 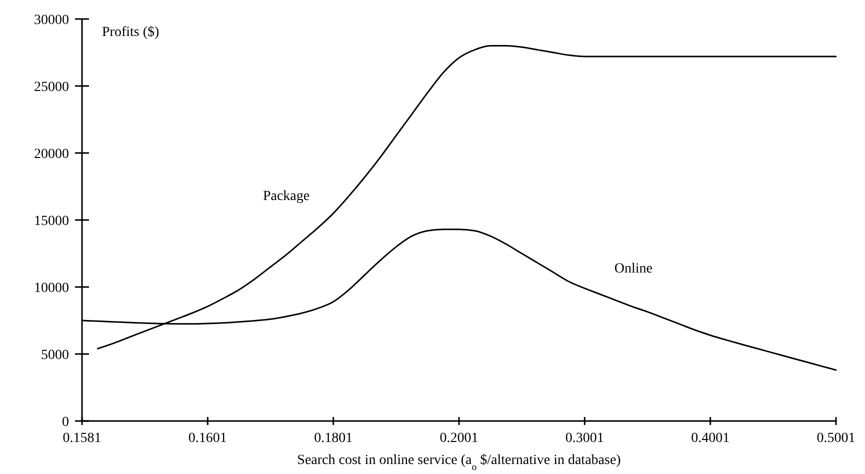 What do you see at coordinates (82, 438) in the screenshot?
I see `x-tick-label: 0.1581` at bounding box center [82, 438].